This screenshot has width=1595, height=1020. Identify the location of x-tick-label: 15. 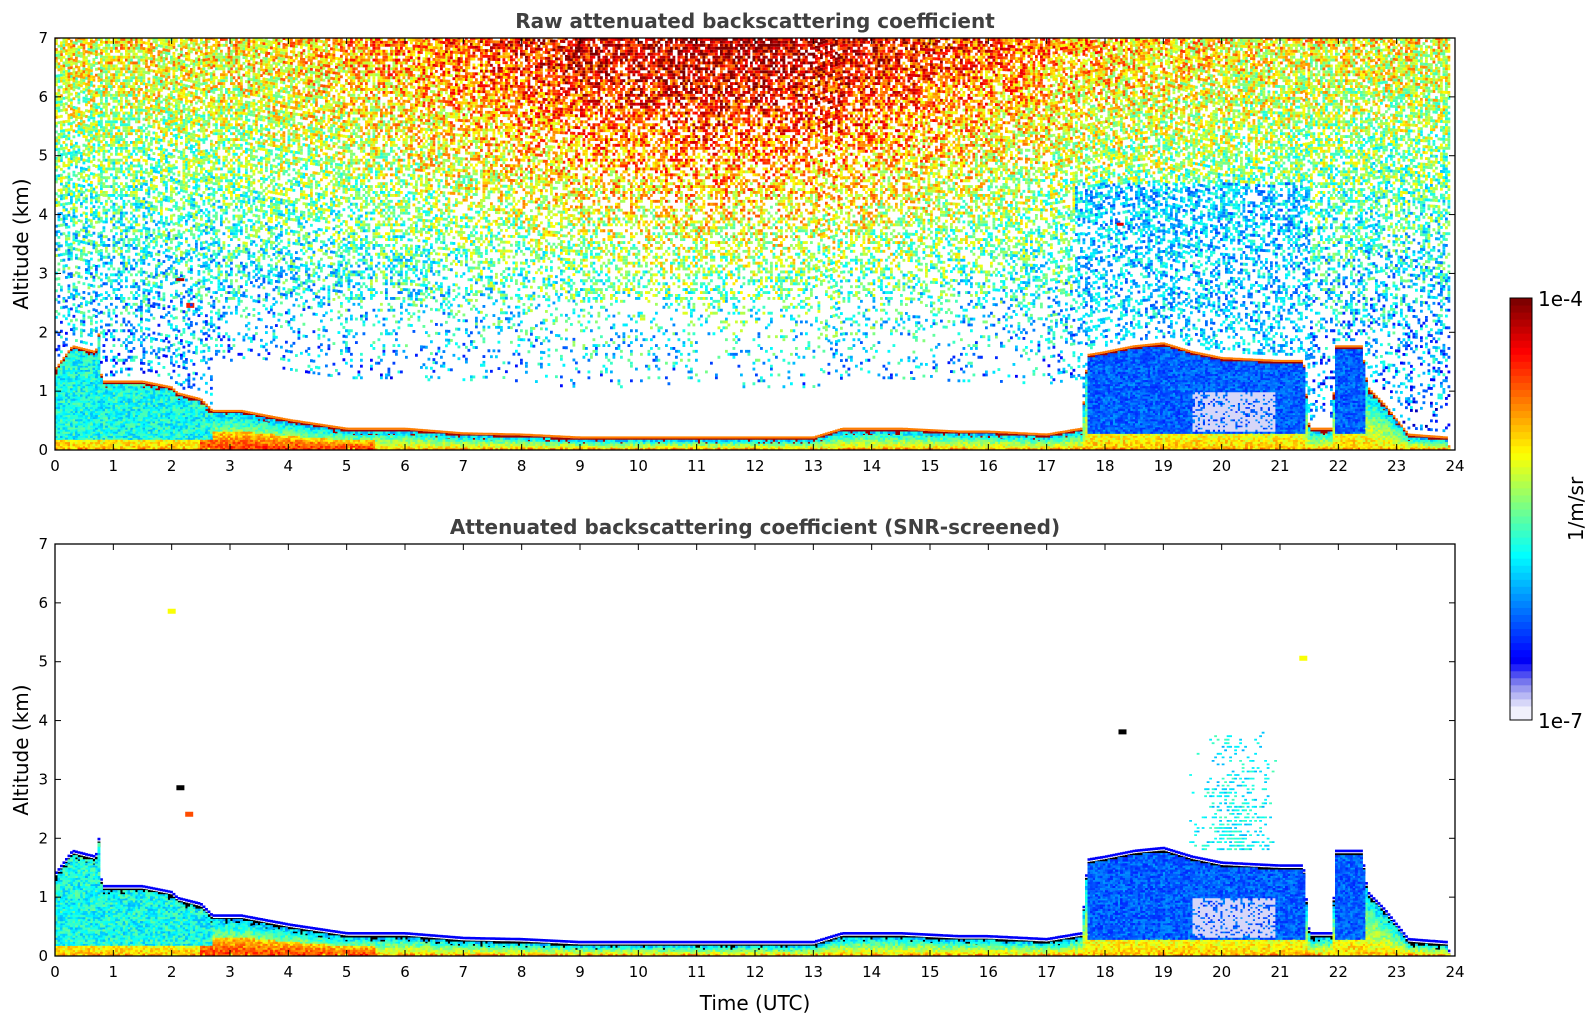
(929, 972).